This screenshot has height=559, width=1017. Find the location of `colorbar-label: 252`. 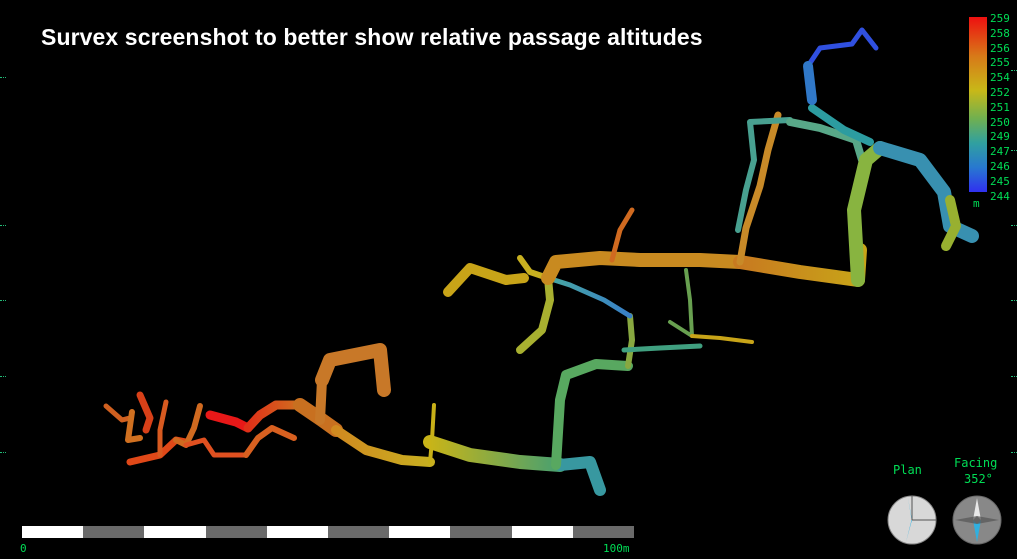

colorbar-label: 252 is located at coordinates (1000, 92).